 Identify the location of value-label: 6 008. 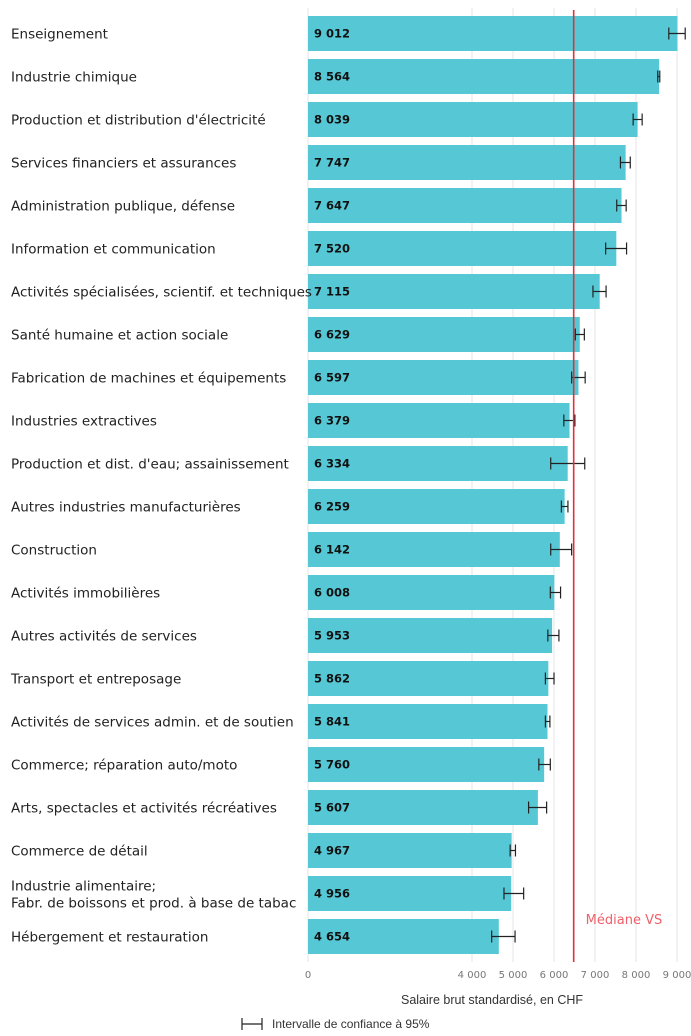
(332, 593).